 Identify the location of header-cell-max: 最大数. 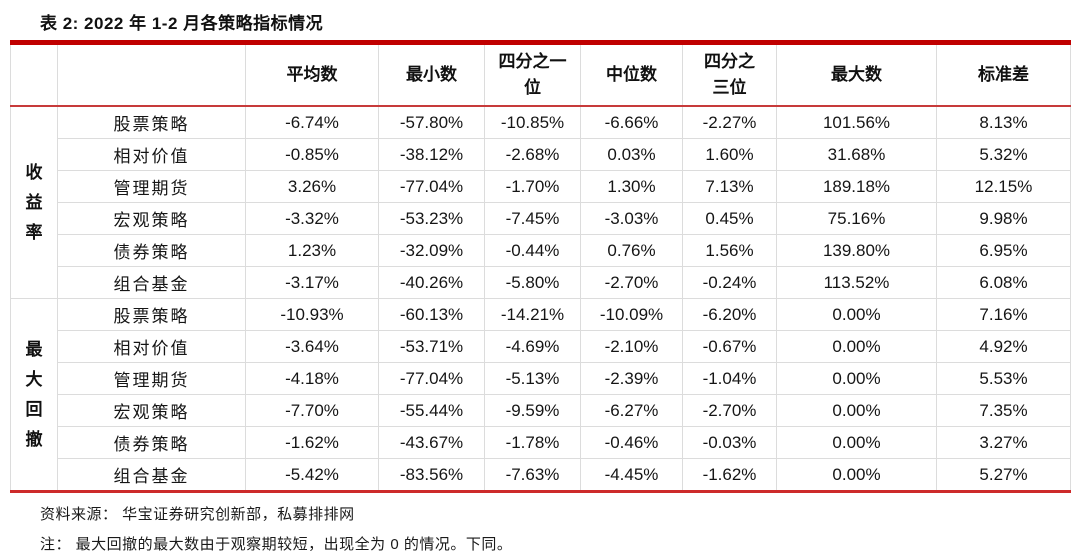
(856, 74).